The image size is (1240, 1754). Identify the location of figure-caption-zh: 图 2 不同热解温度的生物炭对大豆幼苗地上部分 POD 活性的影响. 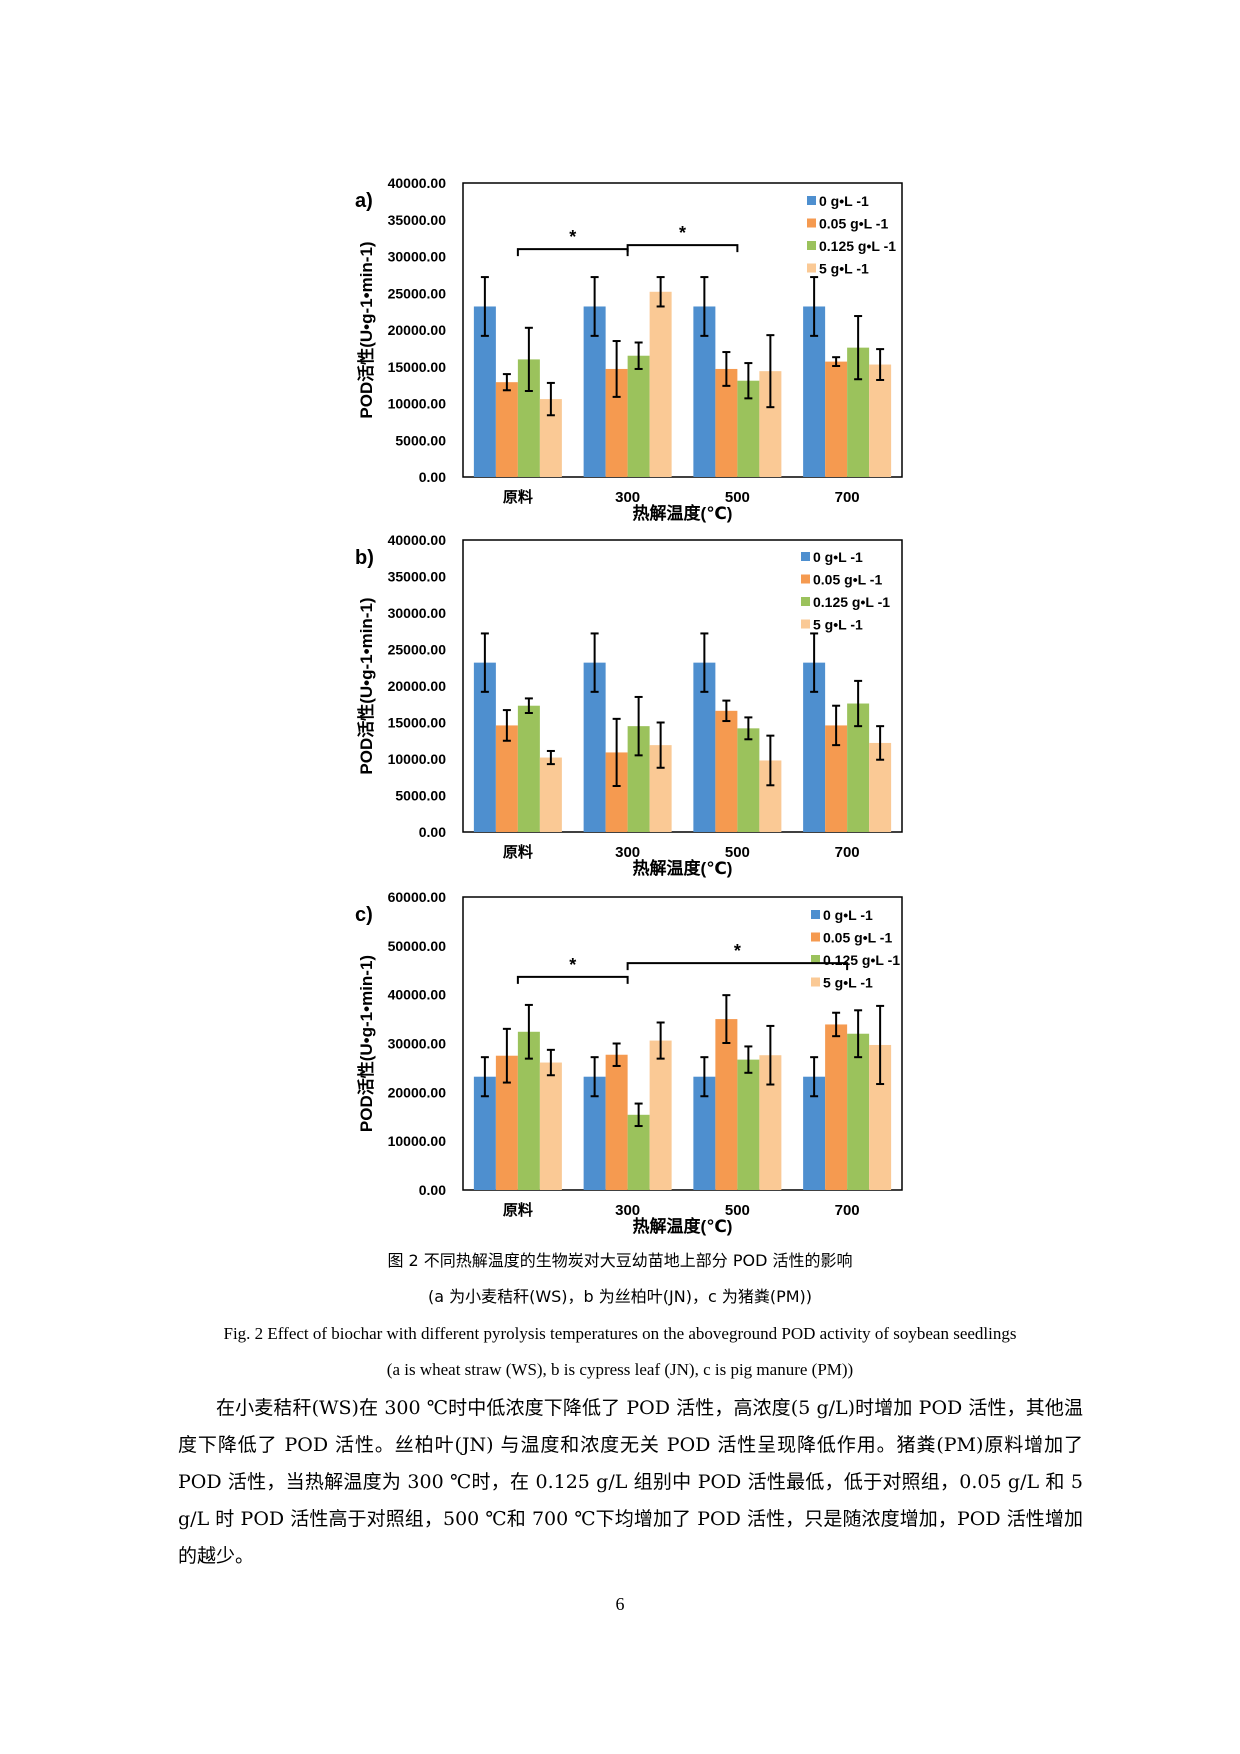
(620, 1260).